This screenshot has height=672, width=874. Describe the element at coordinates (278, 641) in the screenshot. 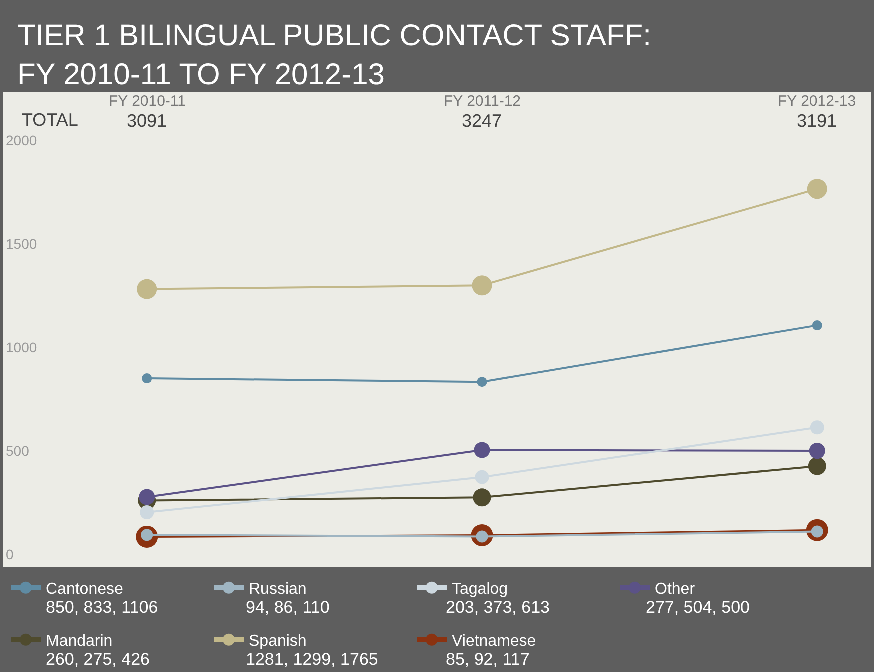

I see `legend-label: Spanish` at that location.